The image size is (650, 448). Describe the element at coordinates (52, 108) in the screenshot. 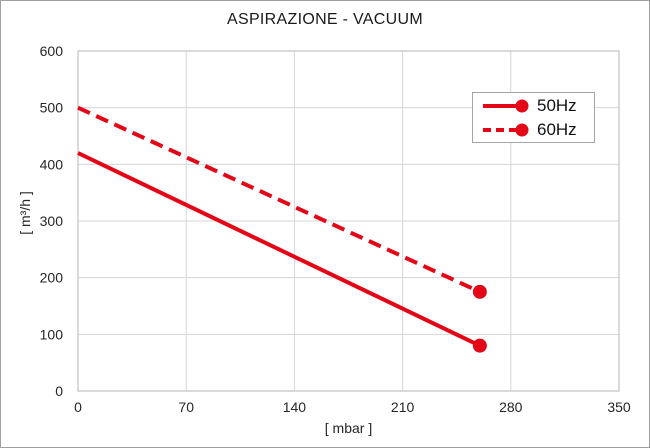

I see `y-tick-label: 500` at that location.